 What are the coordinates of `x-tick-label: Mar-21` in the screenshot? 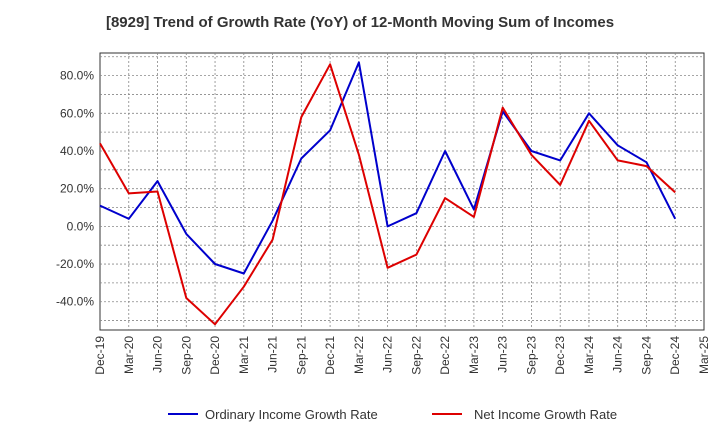 It's located at (244, 355).